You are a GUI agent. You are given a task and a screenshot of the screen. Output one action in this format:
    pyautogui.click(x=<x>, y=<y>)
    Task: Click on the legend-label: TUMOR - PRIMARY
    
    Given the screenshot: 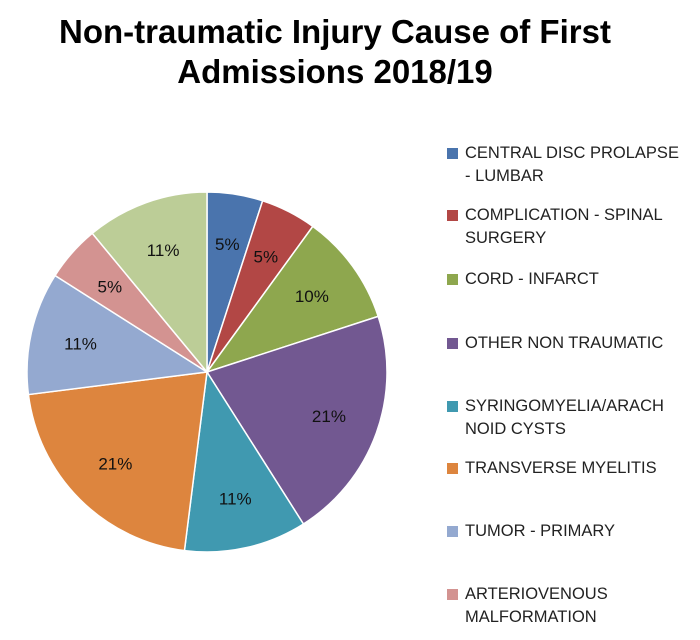 What is the action you would take?
    pyautogui.click(x=540, y=531)
    